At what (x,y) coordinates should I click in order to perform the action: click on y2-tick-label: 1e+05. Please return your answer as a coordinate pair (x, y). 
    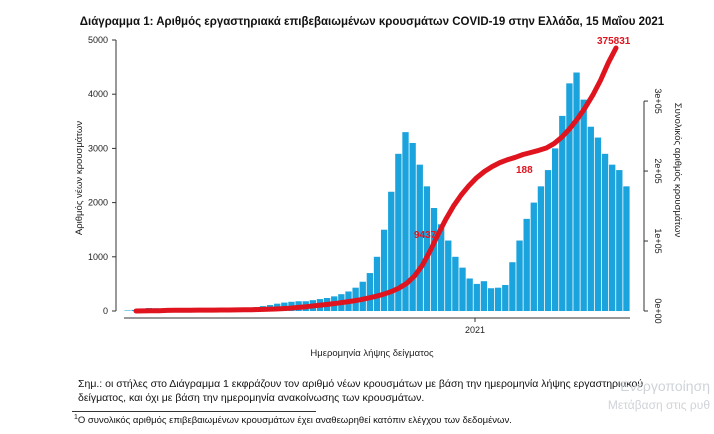
    Looking at the image, I should click on (658, 240).